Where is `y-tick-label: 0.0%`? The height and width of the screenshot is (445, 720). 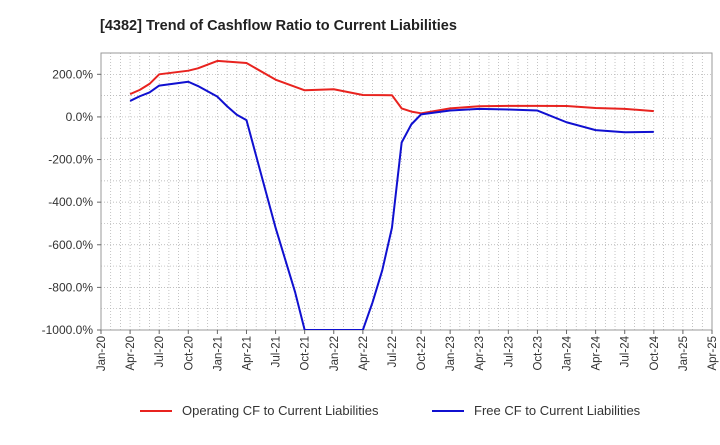 y-tick-label: 0.0% is located at coordinates (80, 117).